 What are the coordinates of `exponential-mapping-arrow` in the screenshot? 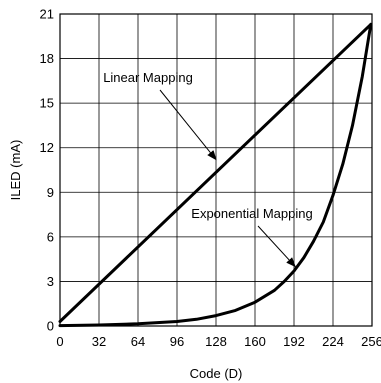 It's located at (276, 246).